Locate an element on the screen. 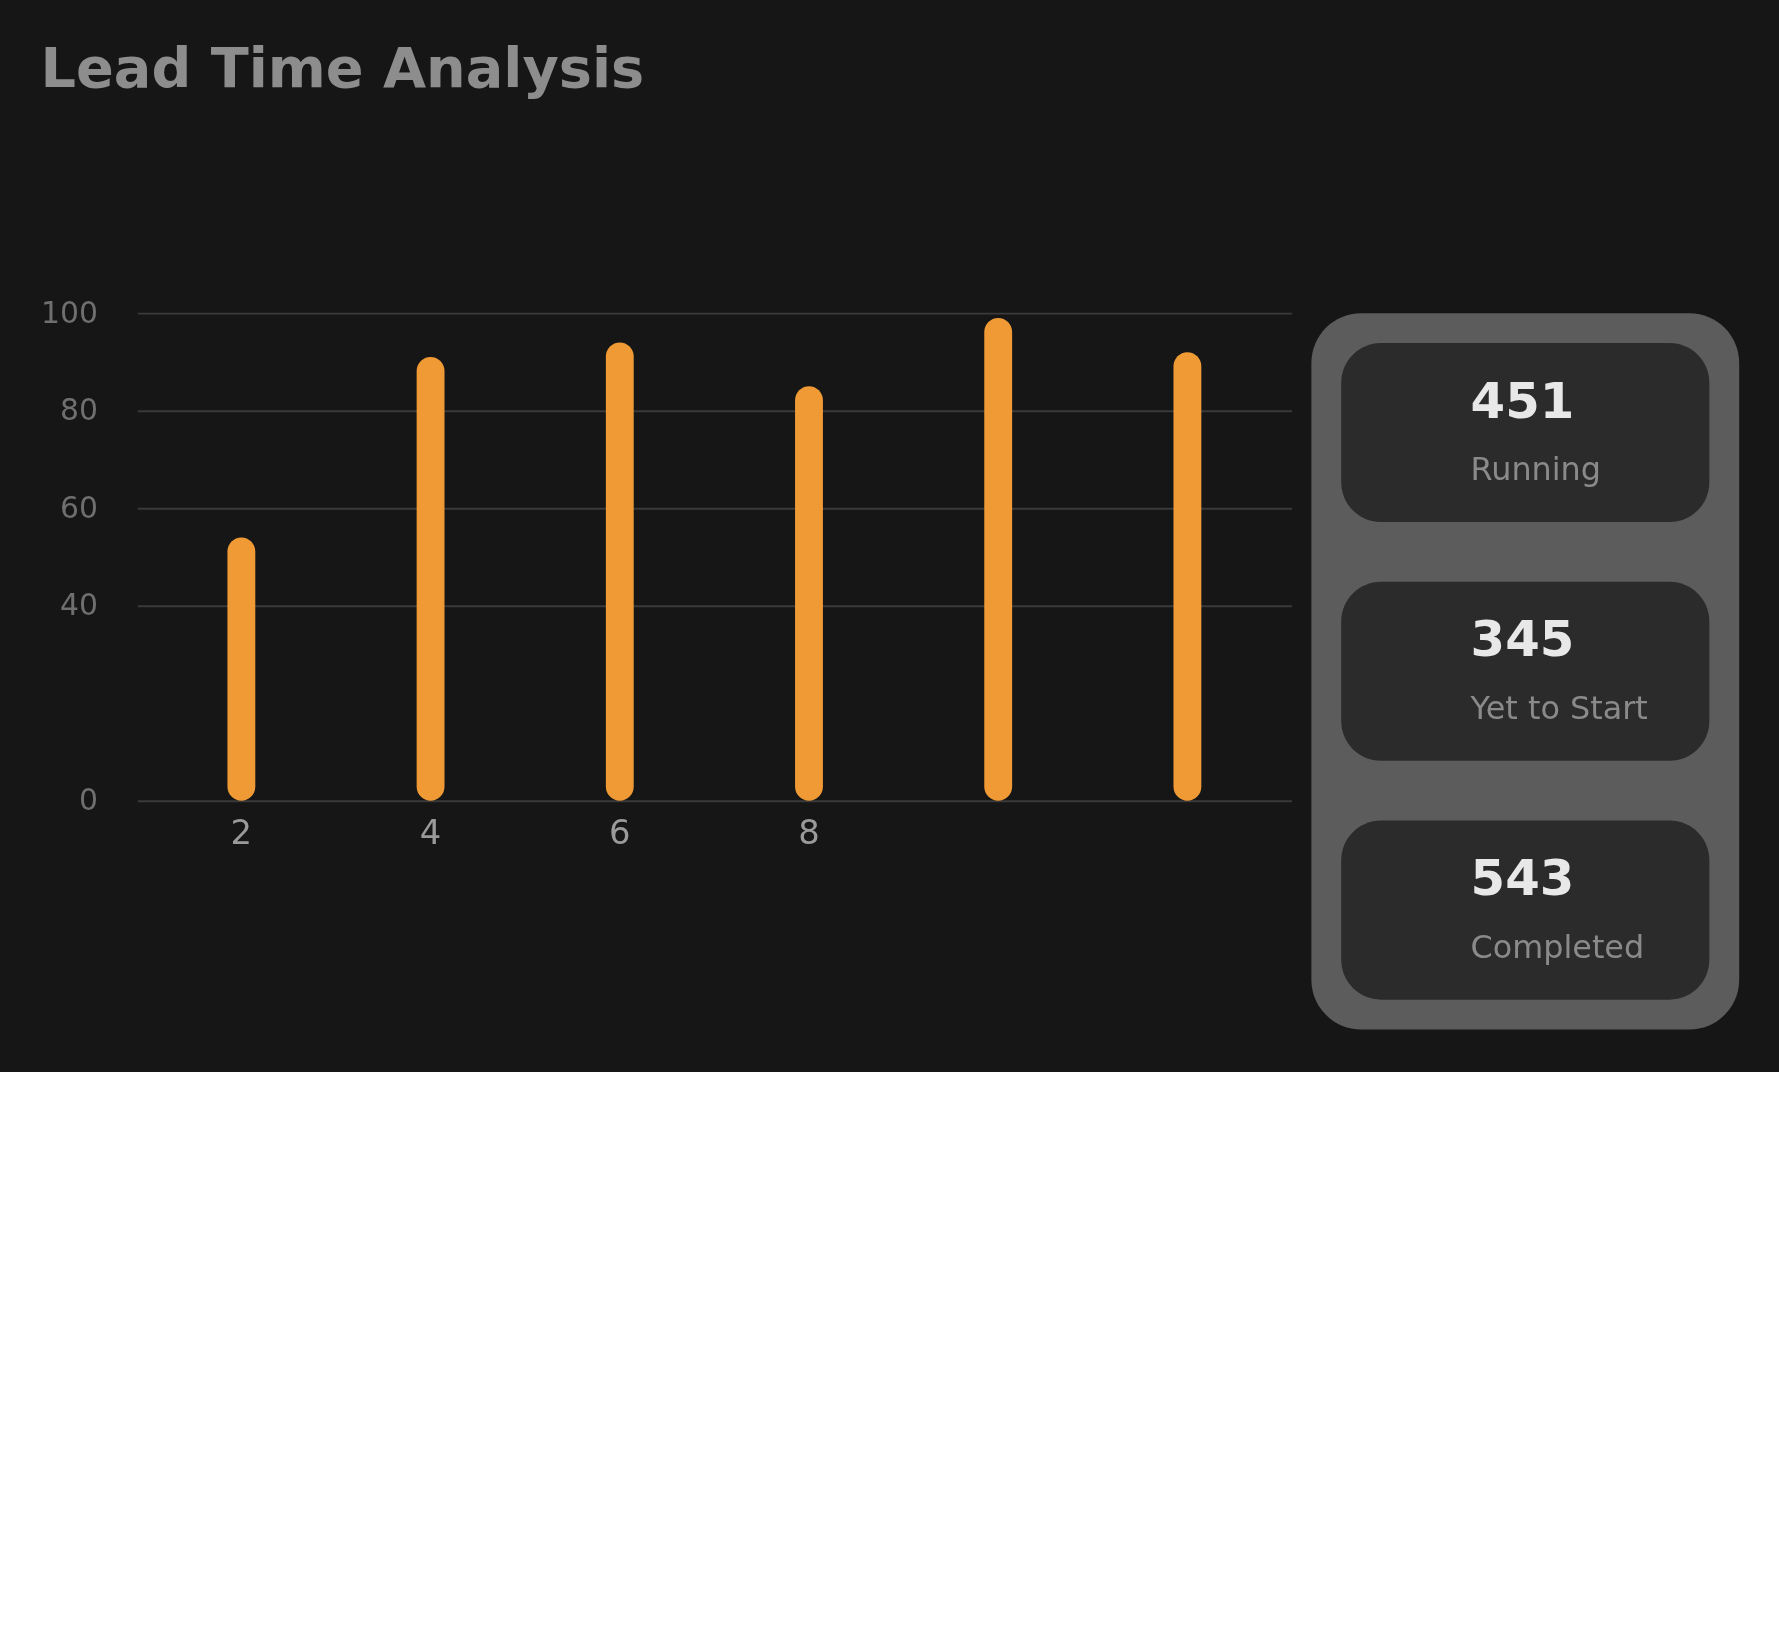 The width and height of the screenshot is (1779, 1650). y-tick-label: 80 is located at coordinates (79, 410).